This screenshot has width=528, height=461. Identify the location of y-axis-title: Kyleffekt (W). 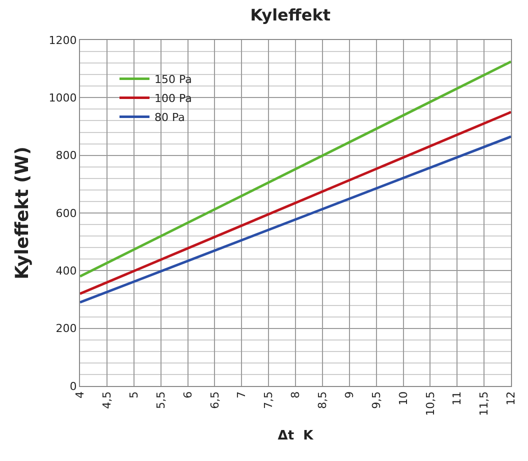
(22, 213).